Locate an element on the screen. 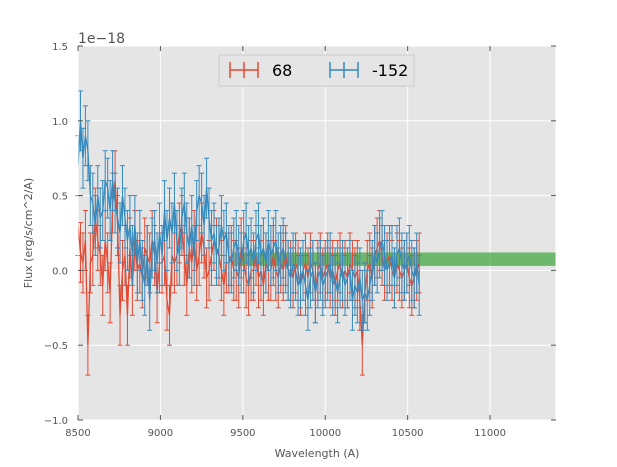  y-tick-label: −0.5 is located at coordinates (56, 346).